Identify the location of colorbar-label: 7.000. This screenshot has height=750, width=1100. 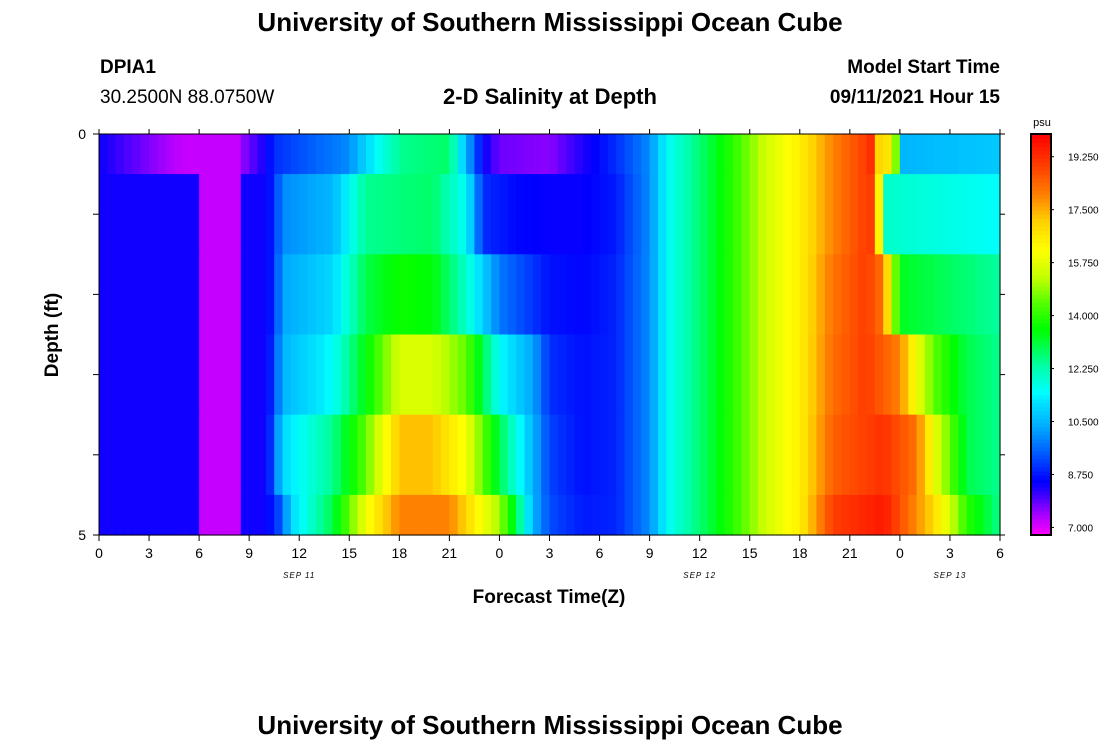
(1080, 528).